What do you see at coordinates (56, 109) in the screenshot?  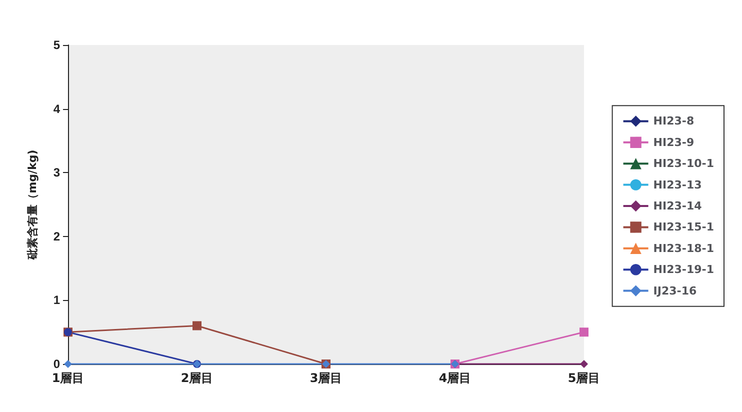 I see `y-tick-label: 4` at bounding box center [56, 109].